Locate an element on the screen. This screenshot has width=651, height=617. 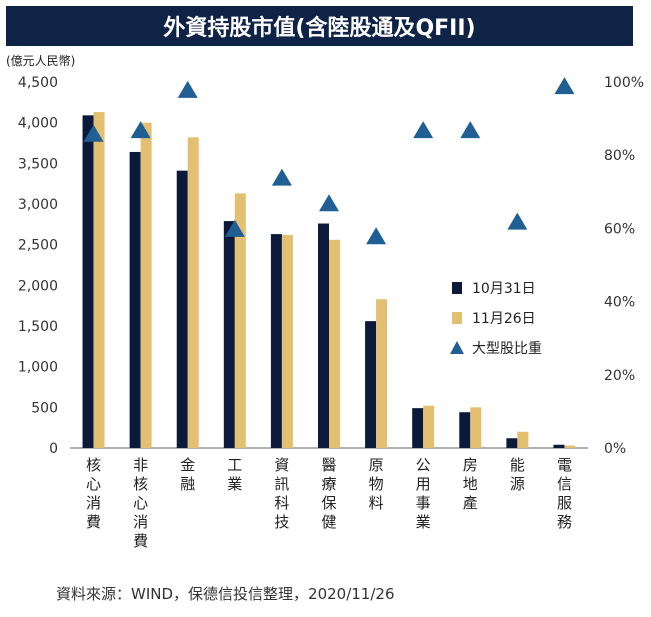
category-label: 資訊科技 is located at coordinates (281, 493).